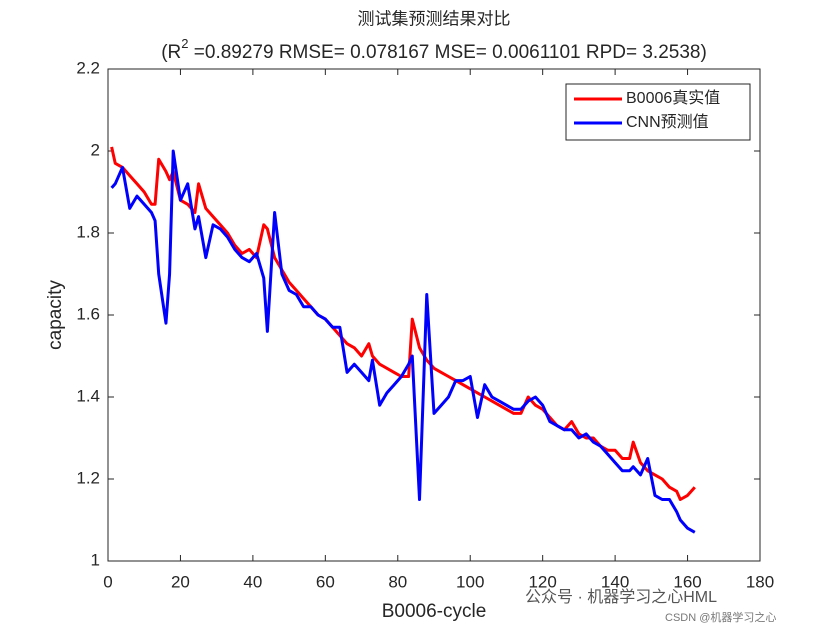  I want to click on x-tick-label: 120, so click(542, 581).